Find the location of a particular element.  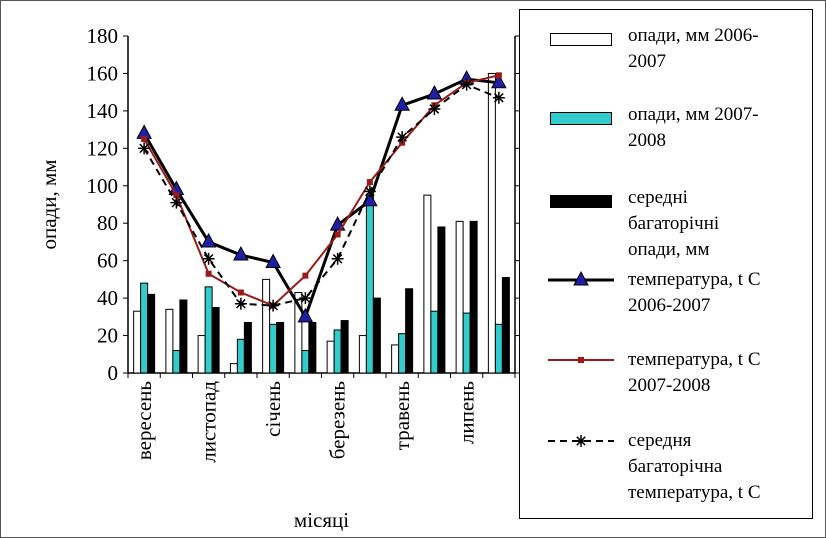

y-tick-label: 40 is located at coordinates (107, 298).